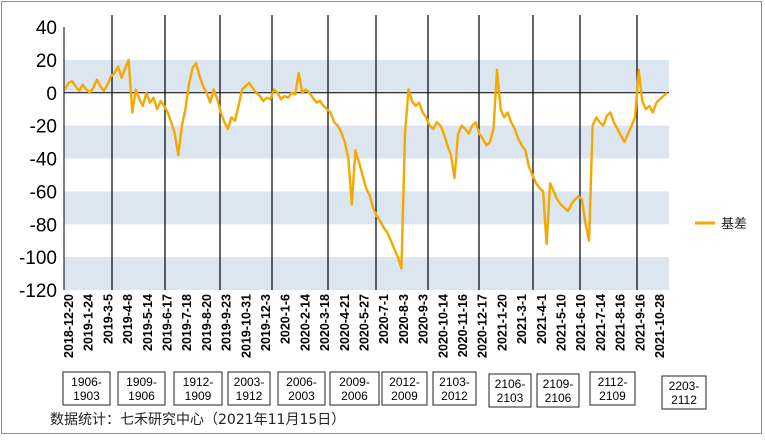 The image size is (765, 440). What do you see at coordinates (354, 382) in the screenshot?
I see `contract-period-line: 2009-` at bounding box center [354, 382].